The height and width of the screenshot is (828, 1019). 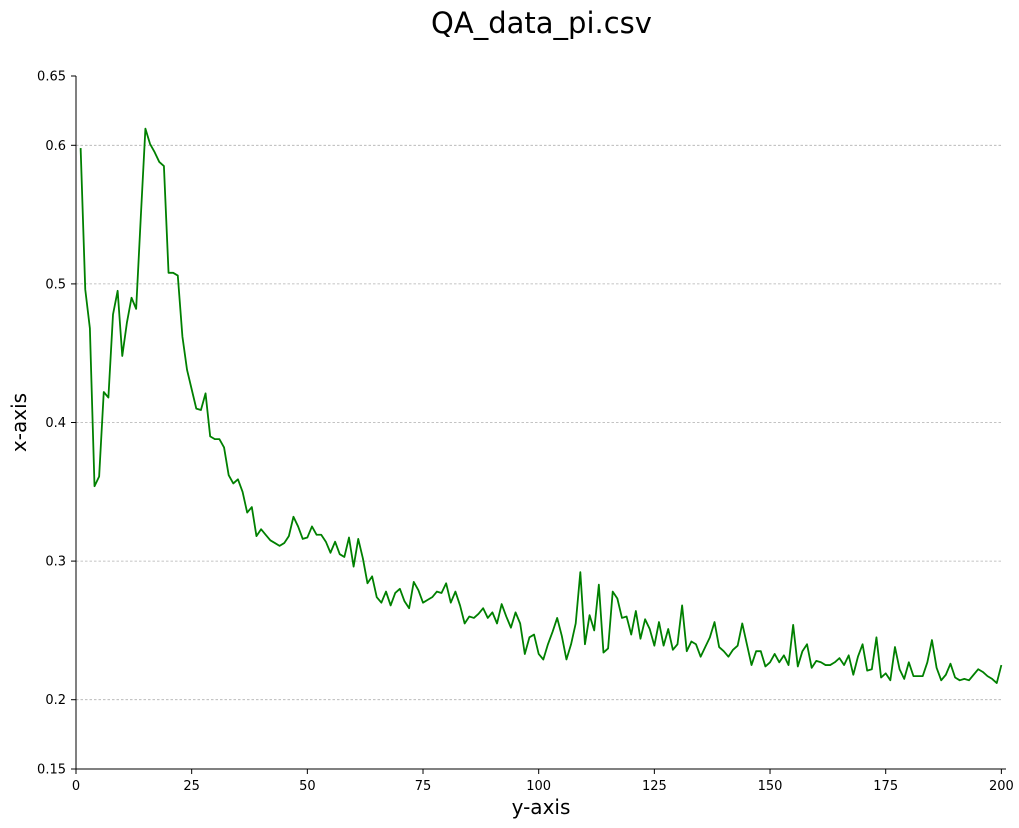 I want to click on x-axis-label: y-axis, so click(x=541, y=807).